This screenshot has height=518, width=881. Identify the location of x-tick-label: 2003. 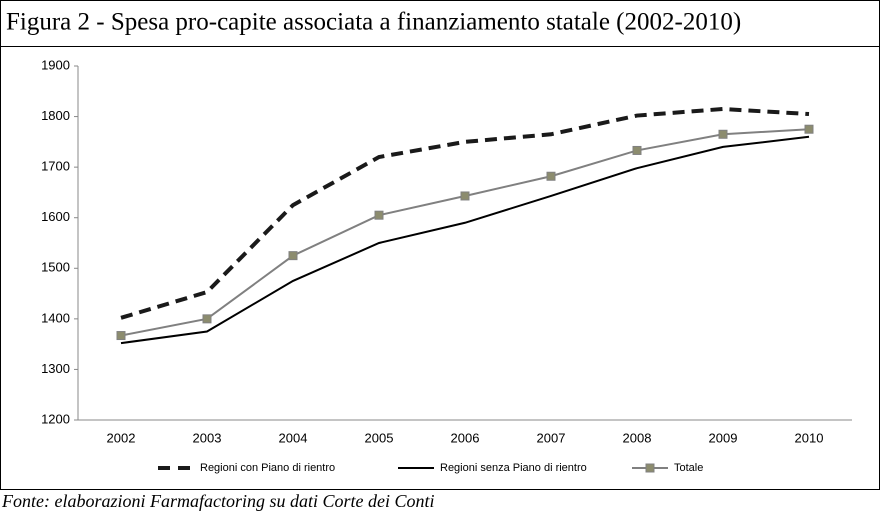
(207, 437).